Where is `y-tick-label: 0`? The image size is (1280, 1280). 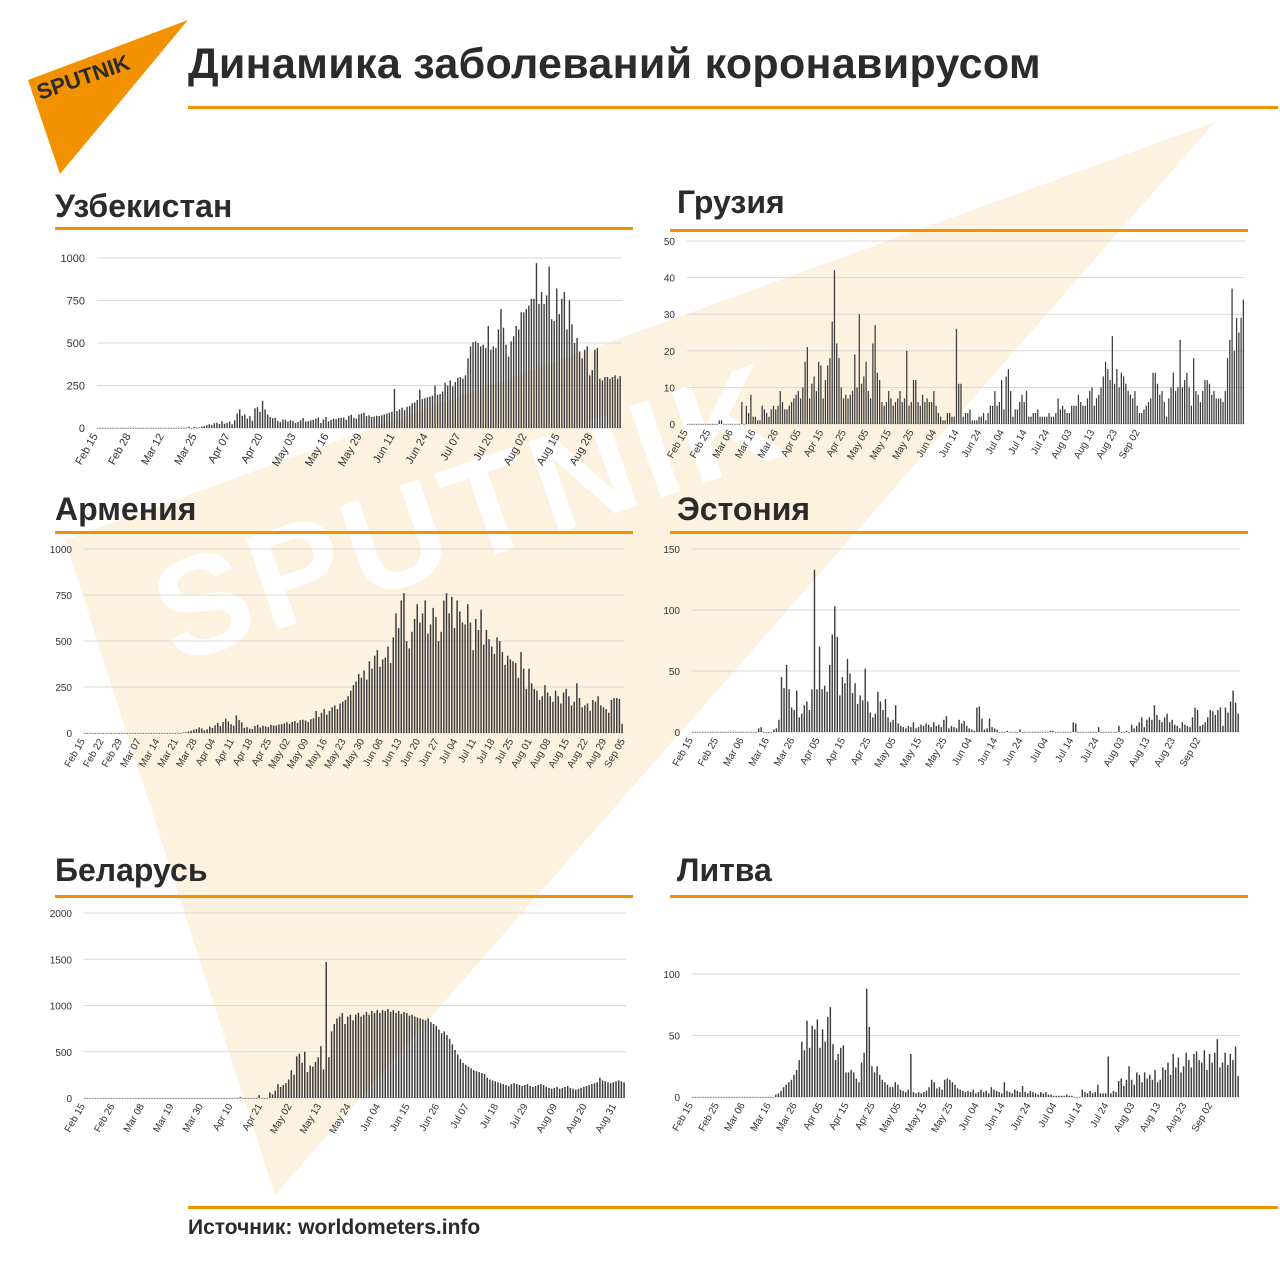
y-tick-label: 0 is located at coordinates (677, 733).